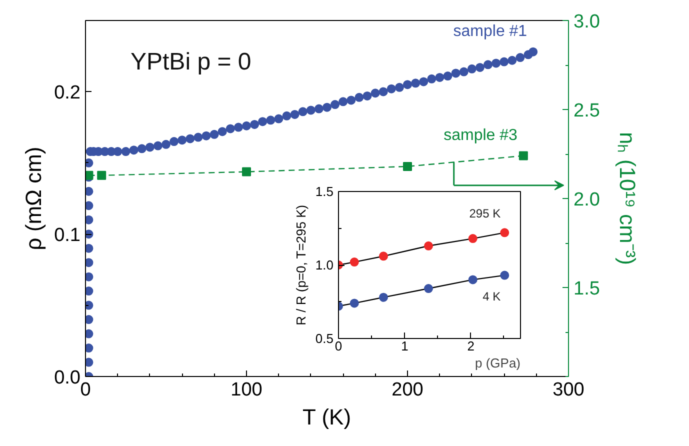  What do you see at coordinates (246, 390) in the screenshot?
I see `x-tick-label: 100` at bounding box center [246, 390].